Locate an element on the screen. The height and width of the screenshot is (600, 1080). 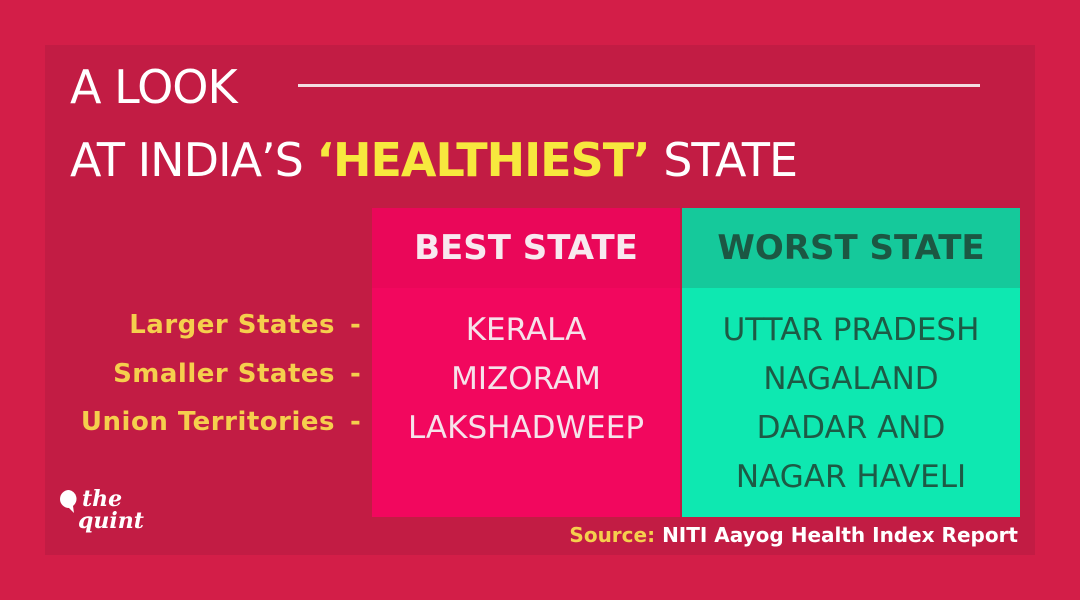
title-line: A LOOK is located at coordinates (154, 87).